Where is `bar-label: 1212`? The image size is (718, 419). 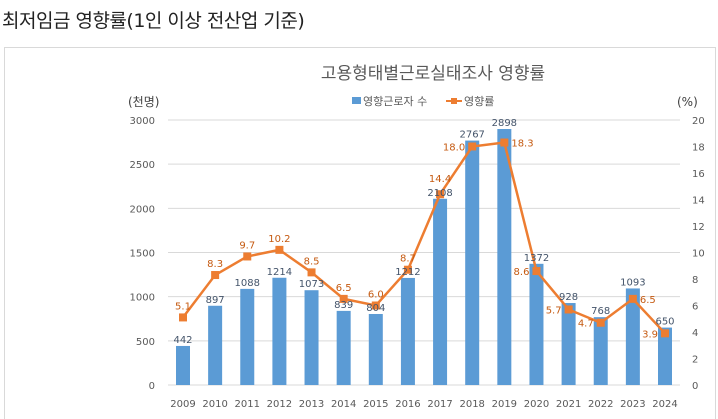
bar-label: 1212 is located at coordinates (407, 272).